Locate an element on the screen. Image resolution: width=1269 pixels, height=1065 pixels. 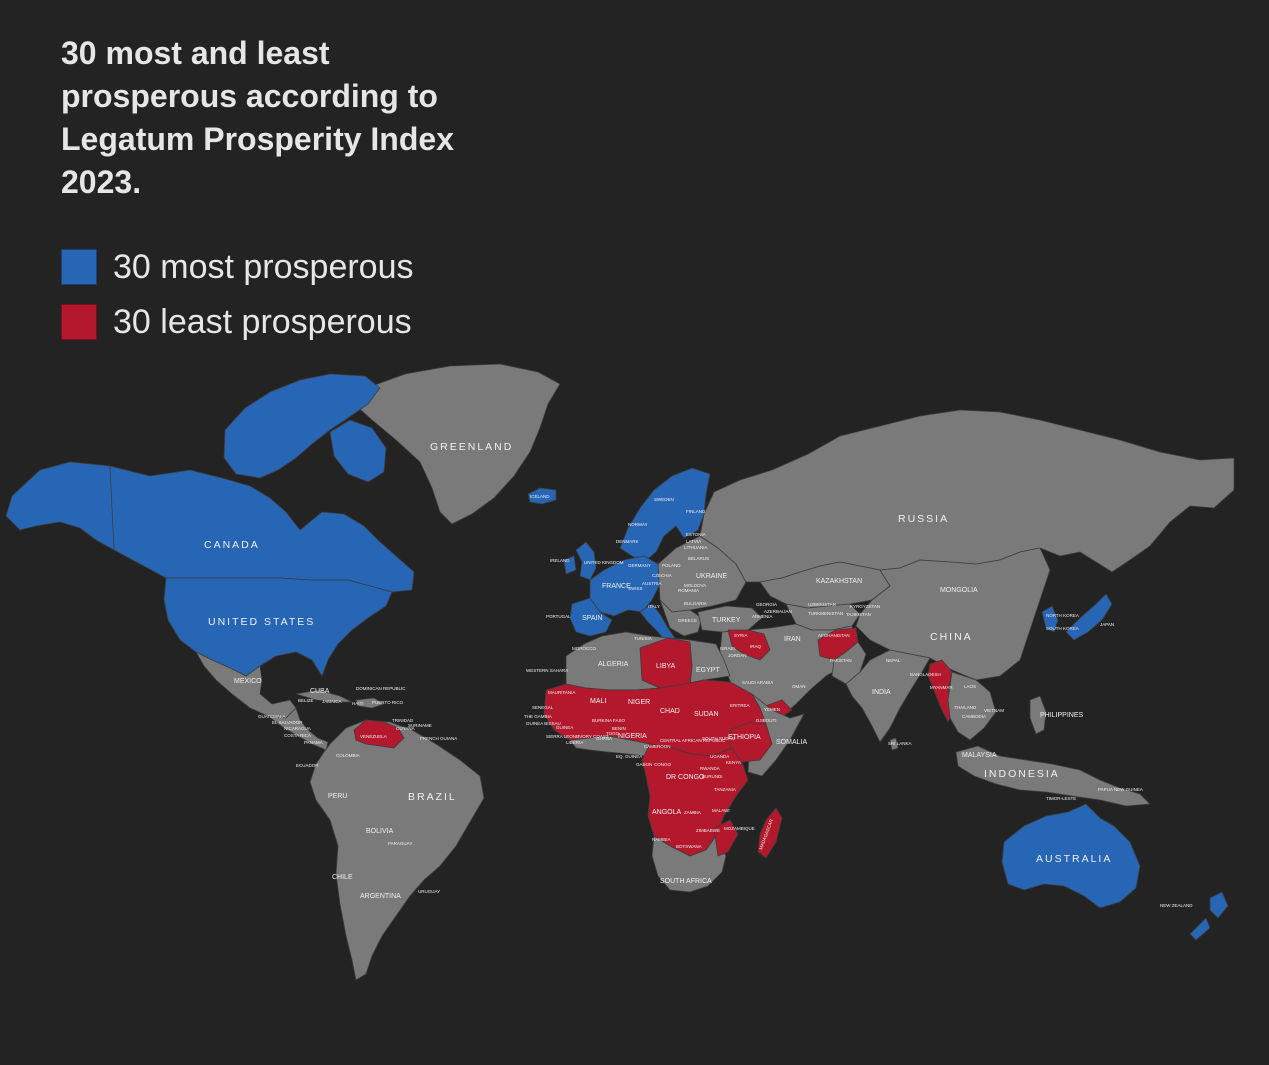
united-kingdom is located at coordinates (586, 561).